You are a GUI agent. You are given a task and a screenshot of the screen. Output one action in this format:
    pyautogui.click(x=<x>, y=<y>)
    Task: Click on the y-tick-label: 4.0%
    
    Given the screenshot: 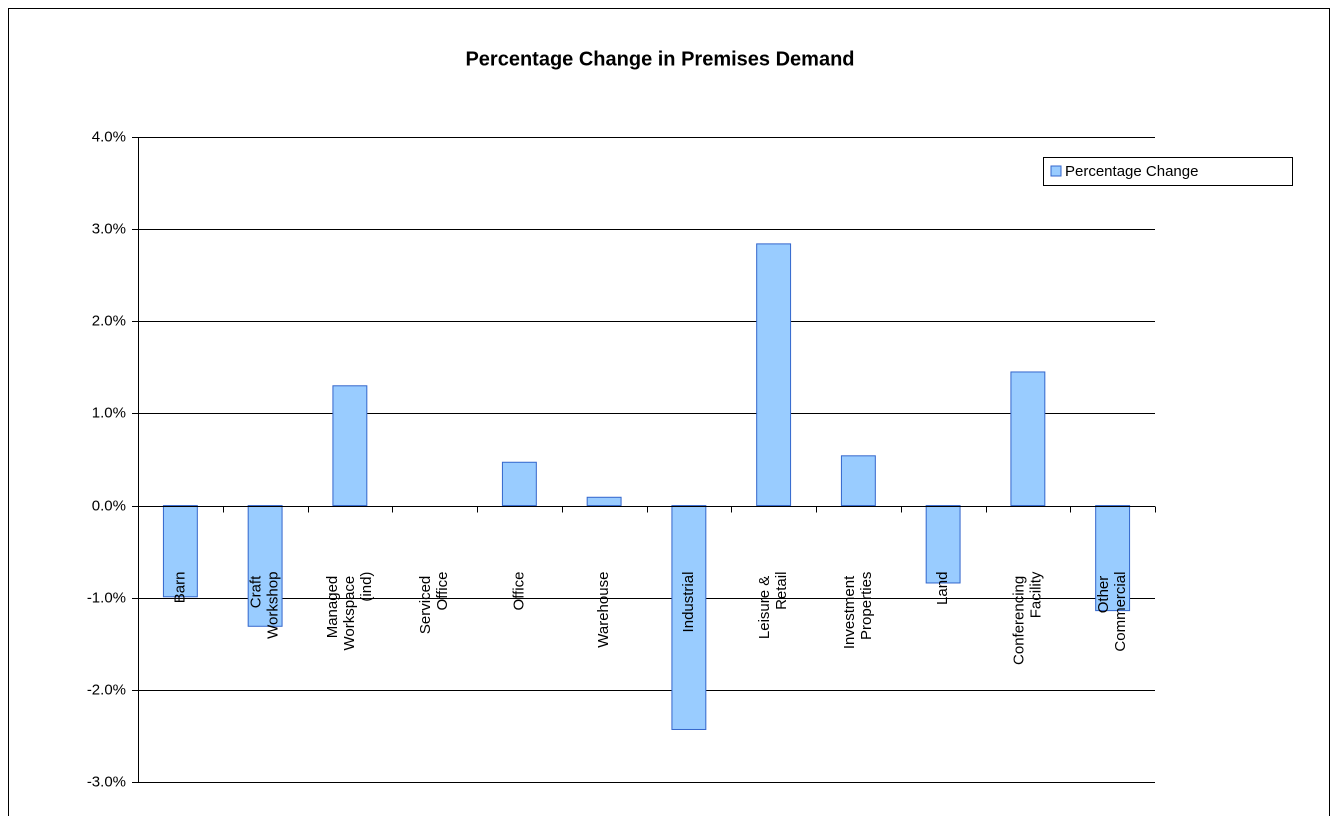 What is the action you would take?
    pyautogui.click(x=109, y=136)
    